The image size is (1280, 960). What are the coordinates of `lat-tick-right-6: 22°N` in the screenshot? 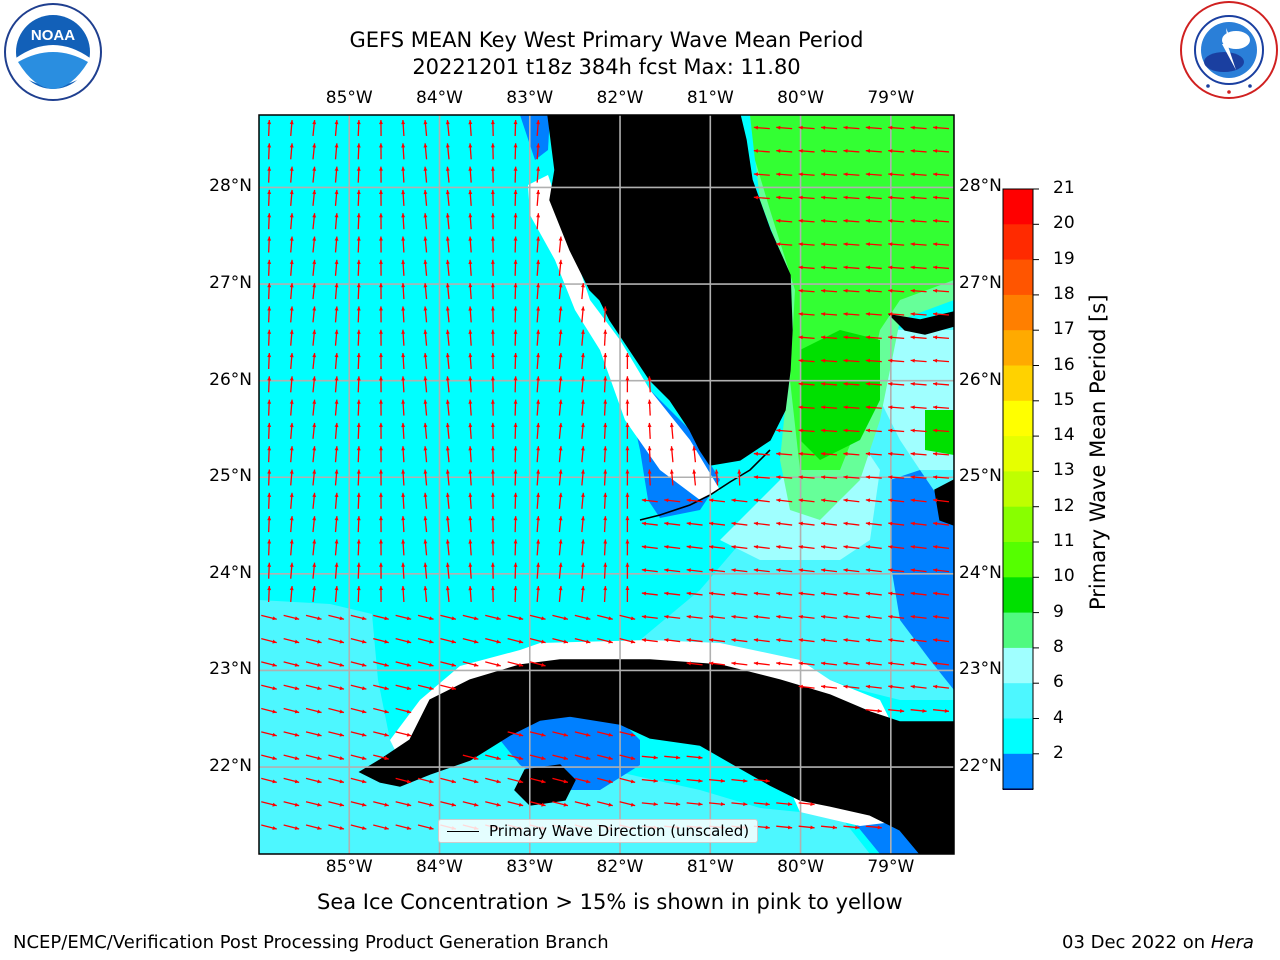 It's located at (980, 766).